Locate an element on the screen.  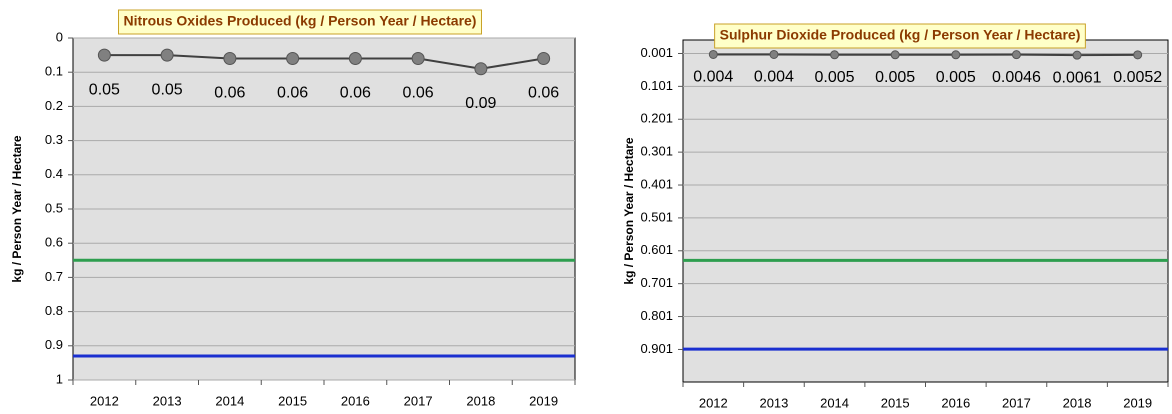
y-tick-label: 0.401 is located at coordinates (656, 183).